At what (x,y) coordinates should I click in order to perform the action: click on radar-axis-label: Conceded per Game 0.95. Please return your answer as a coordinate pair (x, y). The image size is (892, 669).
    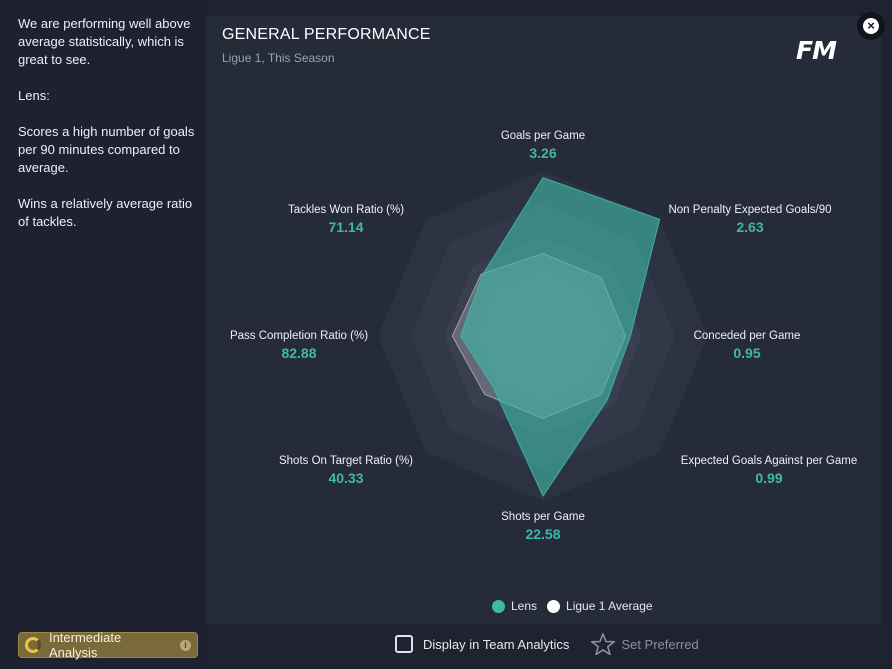
    Looking at the image, I should click on (747, 345).